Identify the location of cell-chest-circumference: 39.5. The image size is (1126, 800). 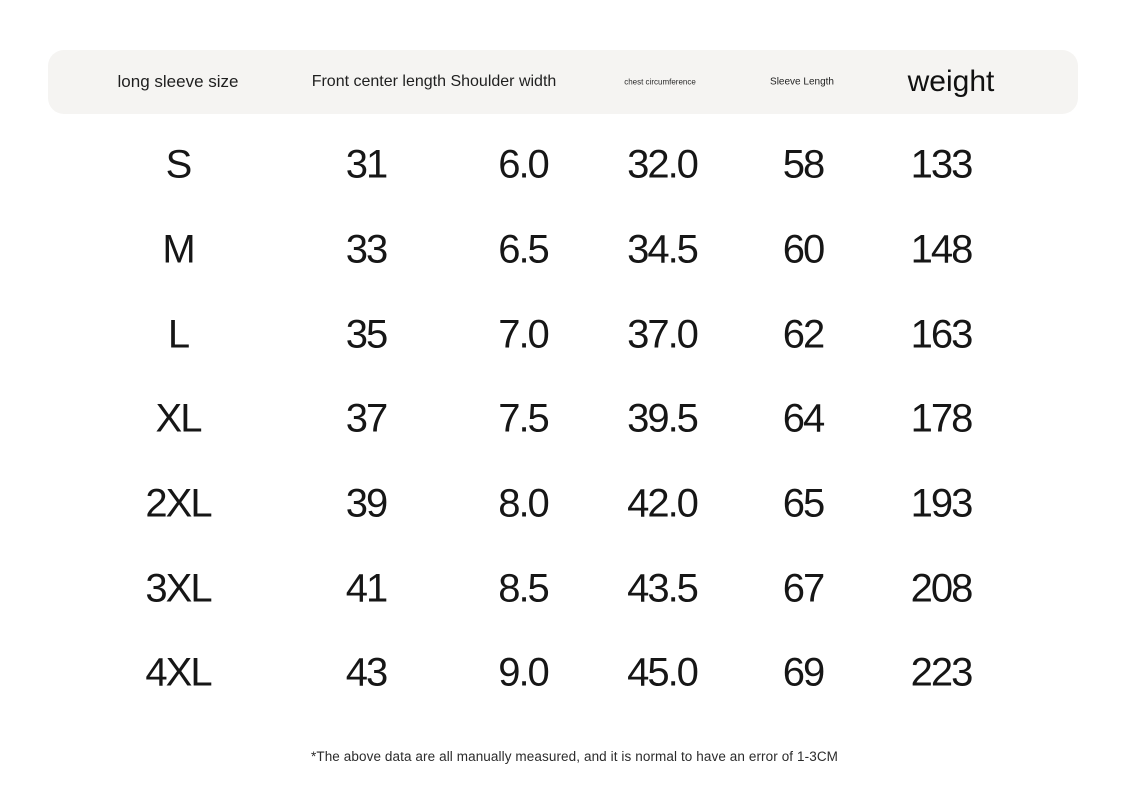
(663, 418).